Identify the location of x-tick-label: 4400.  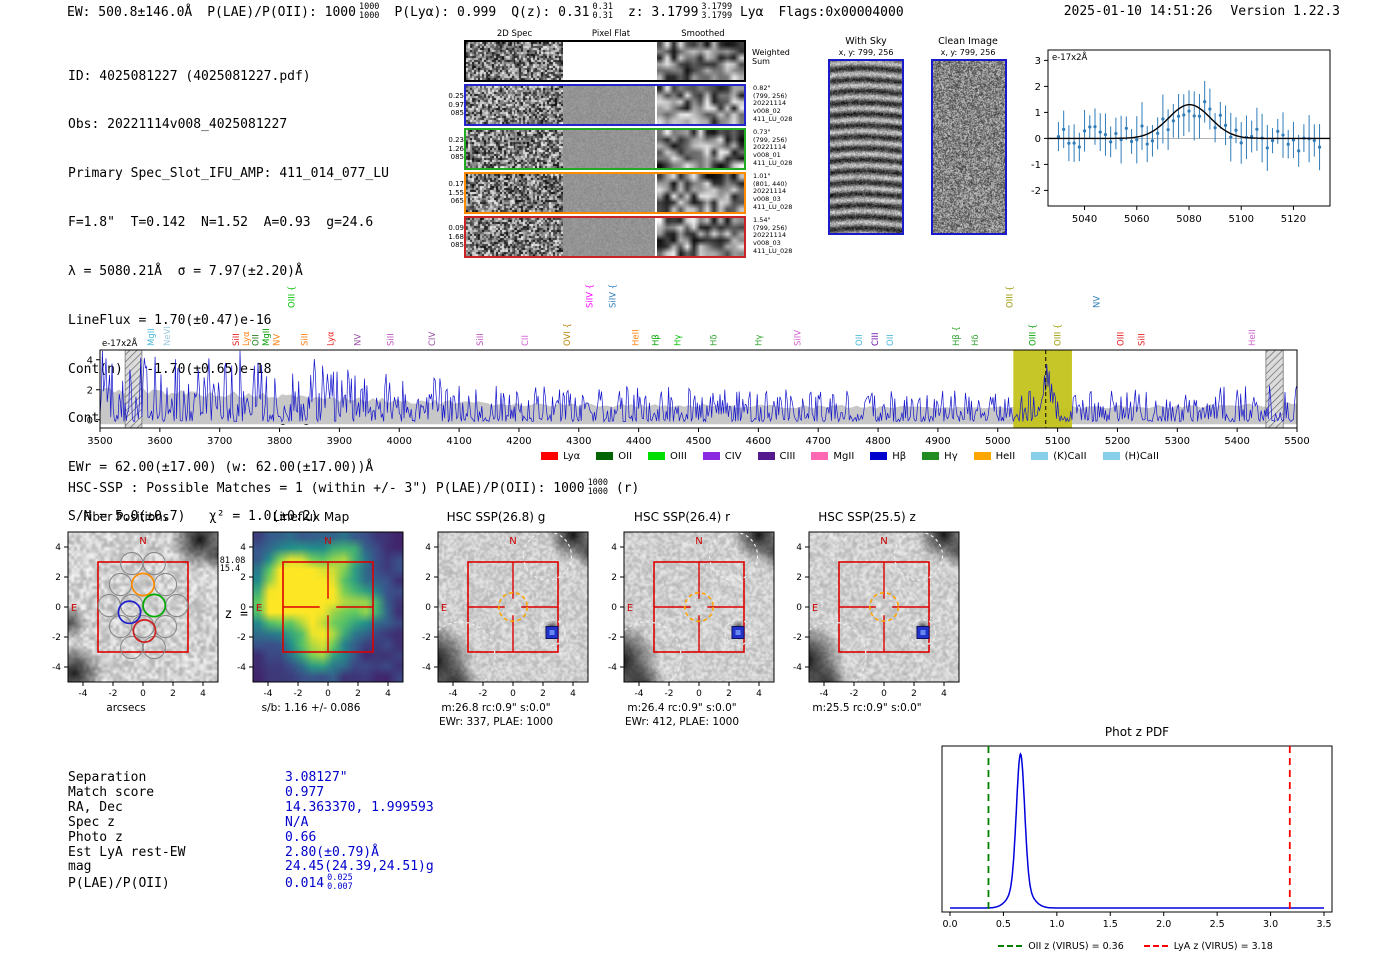
(638, 441).